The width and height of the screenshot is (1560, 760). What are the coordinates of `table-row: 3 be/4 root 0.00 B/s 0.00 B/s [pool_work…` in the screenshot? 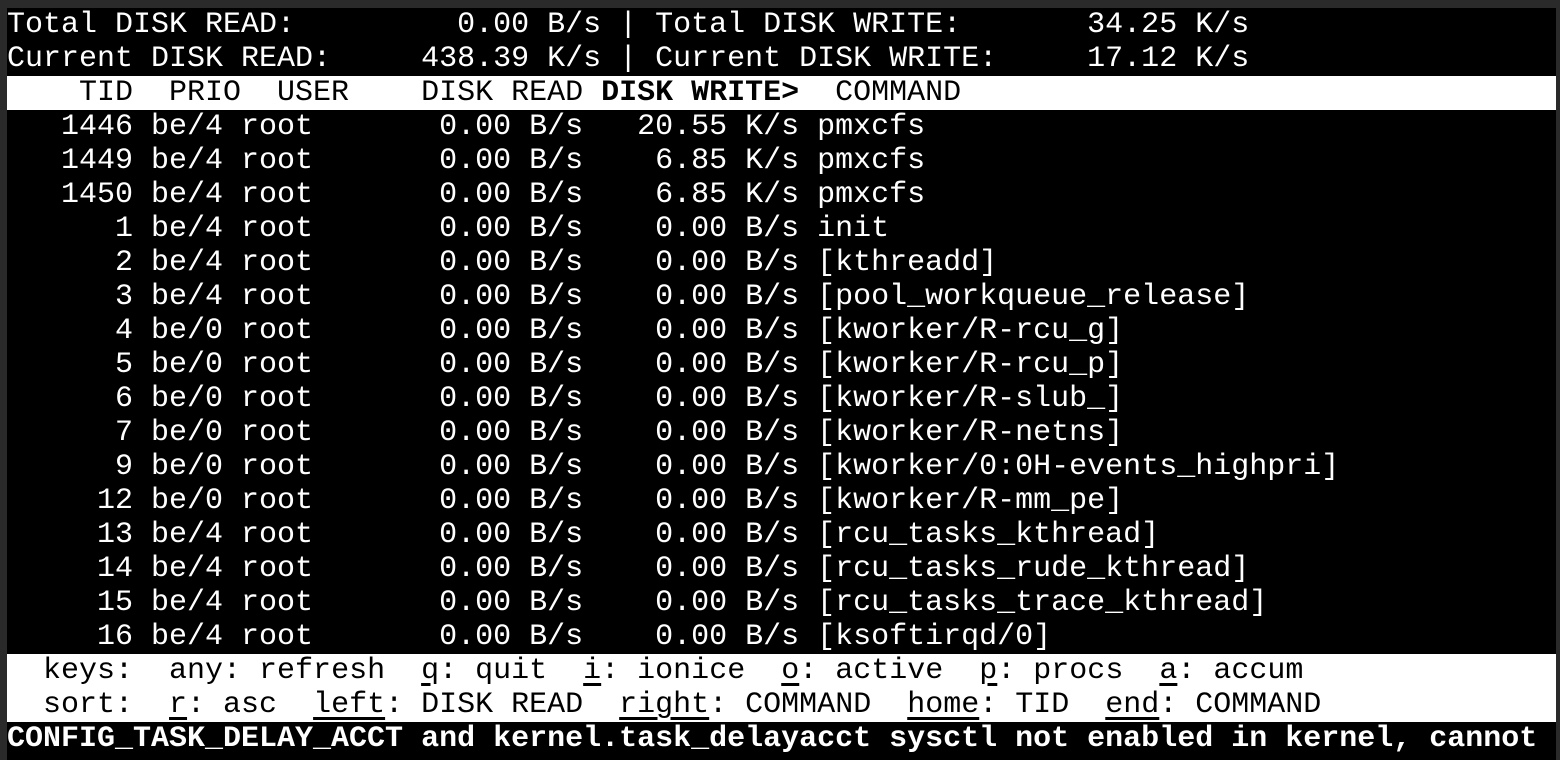 It's located at (628, 297).